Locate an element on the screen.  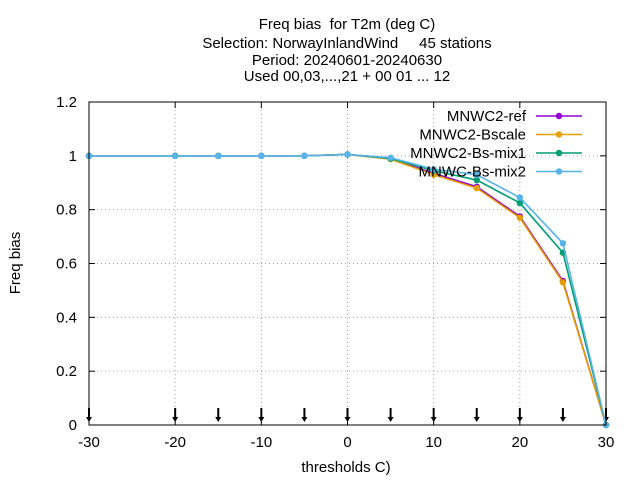
x-tick-label: -10 is located at coordinates (261, 442).